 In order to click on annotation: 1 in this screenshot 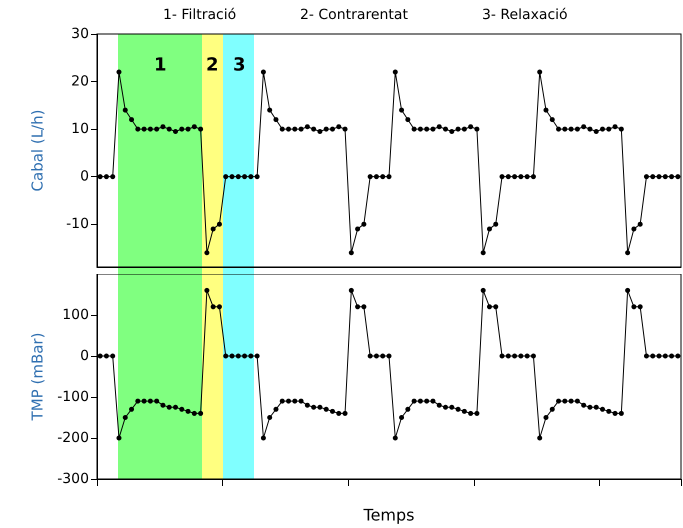, I will do `click(160, 65)`.